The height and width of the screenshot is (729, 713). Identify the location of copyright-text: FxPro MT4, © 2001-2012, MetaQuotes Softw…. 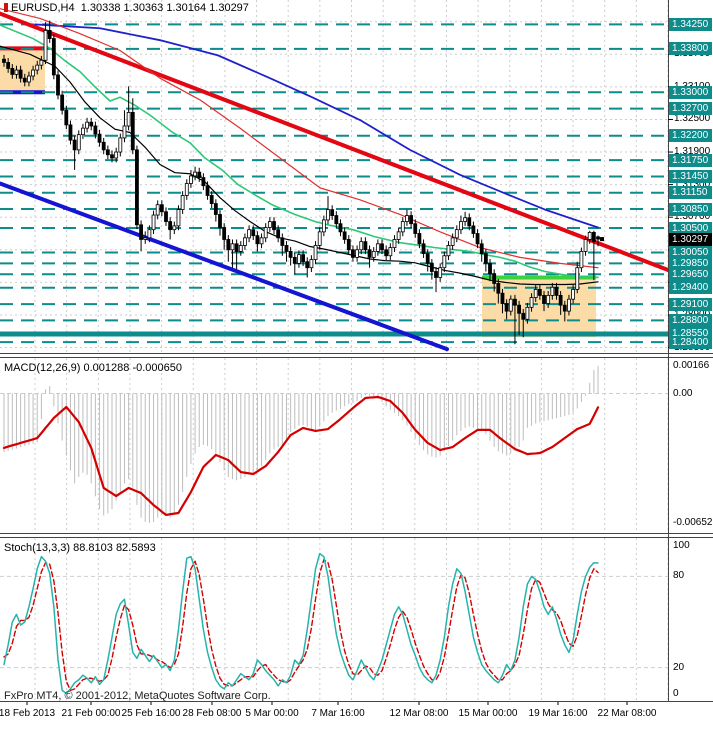
(137, 696).